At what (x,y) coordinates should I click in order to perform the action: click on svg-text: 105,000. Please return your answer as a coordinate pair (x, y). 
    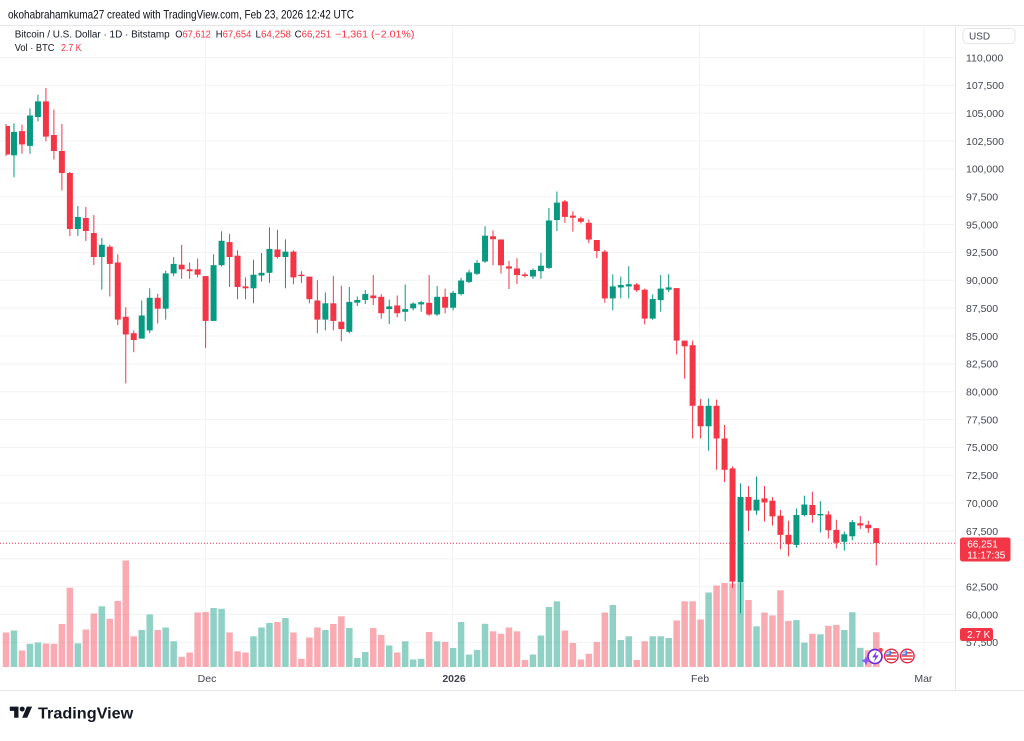
    Looking at the image, I should click on (985, 114).